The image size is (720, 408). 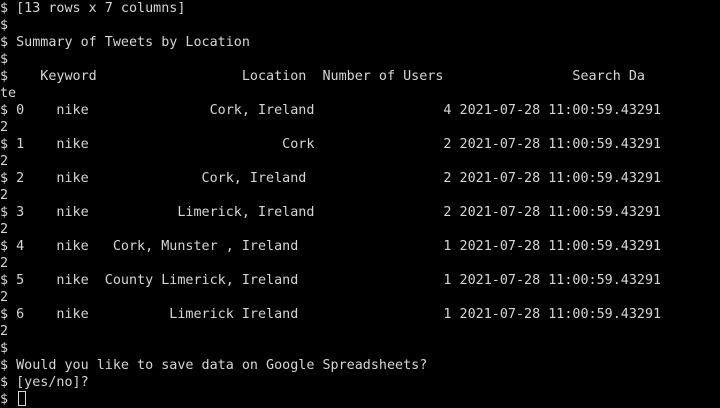 What do you see at coordinates (93, 8) in the screenshot?
I see `terminal-line-rows-summary: $ [13 rows x 7 columns]` at bounding box center [93, 8].